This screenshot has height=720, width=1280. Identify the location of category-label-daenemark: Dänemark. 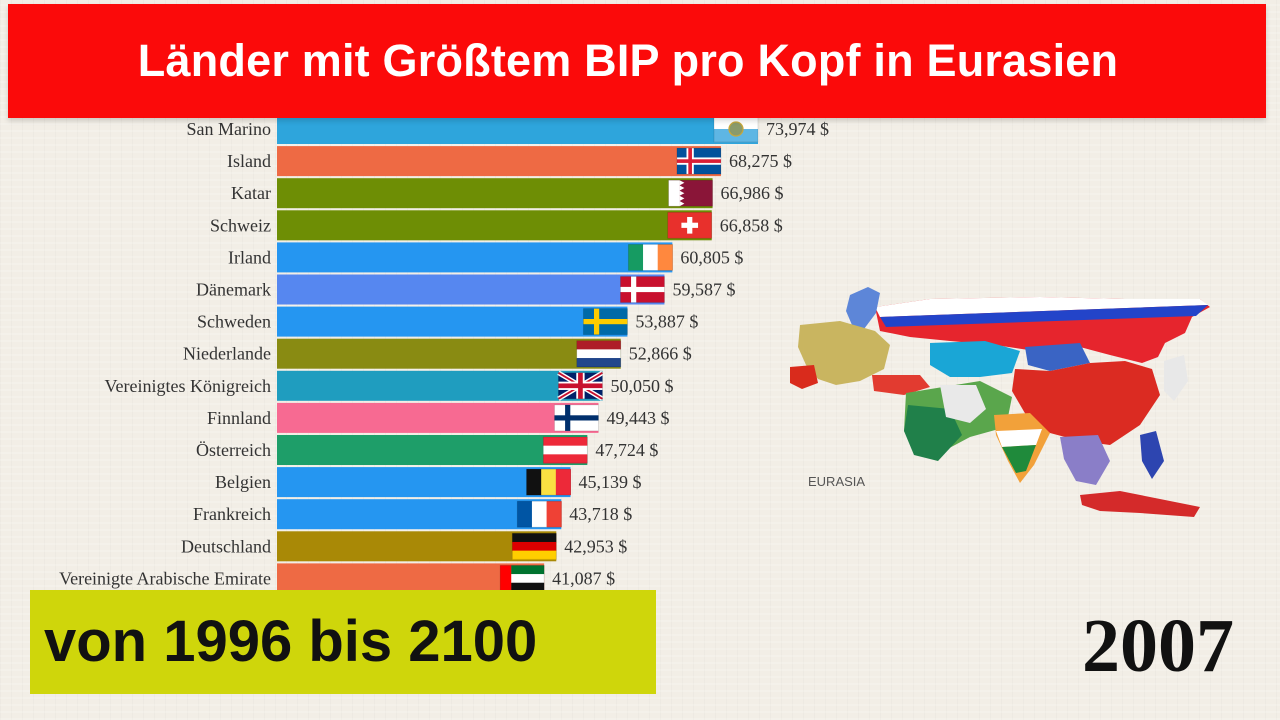
(233, 290).